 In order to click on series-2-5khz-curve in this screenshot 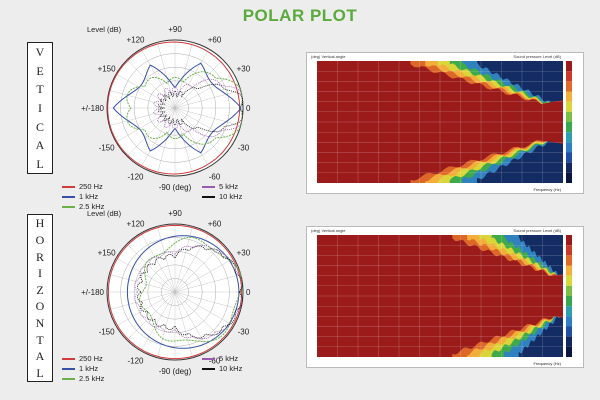, I will do `click(191, 289)`.